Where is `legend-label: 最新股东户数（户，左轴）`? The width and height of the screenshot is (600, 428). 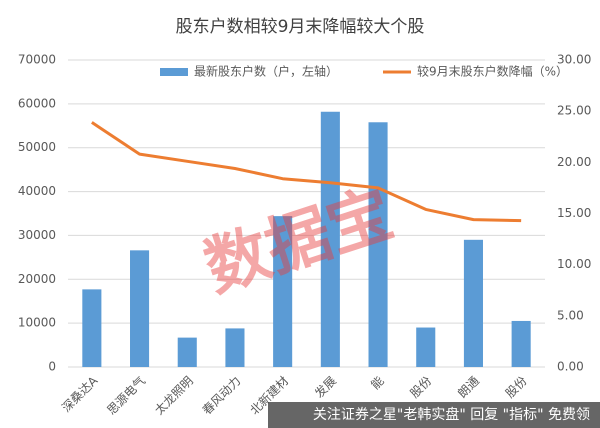 legend-label: 最新股东户数（户，左轴） is located at coordinates (266, 71).